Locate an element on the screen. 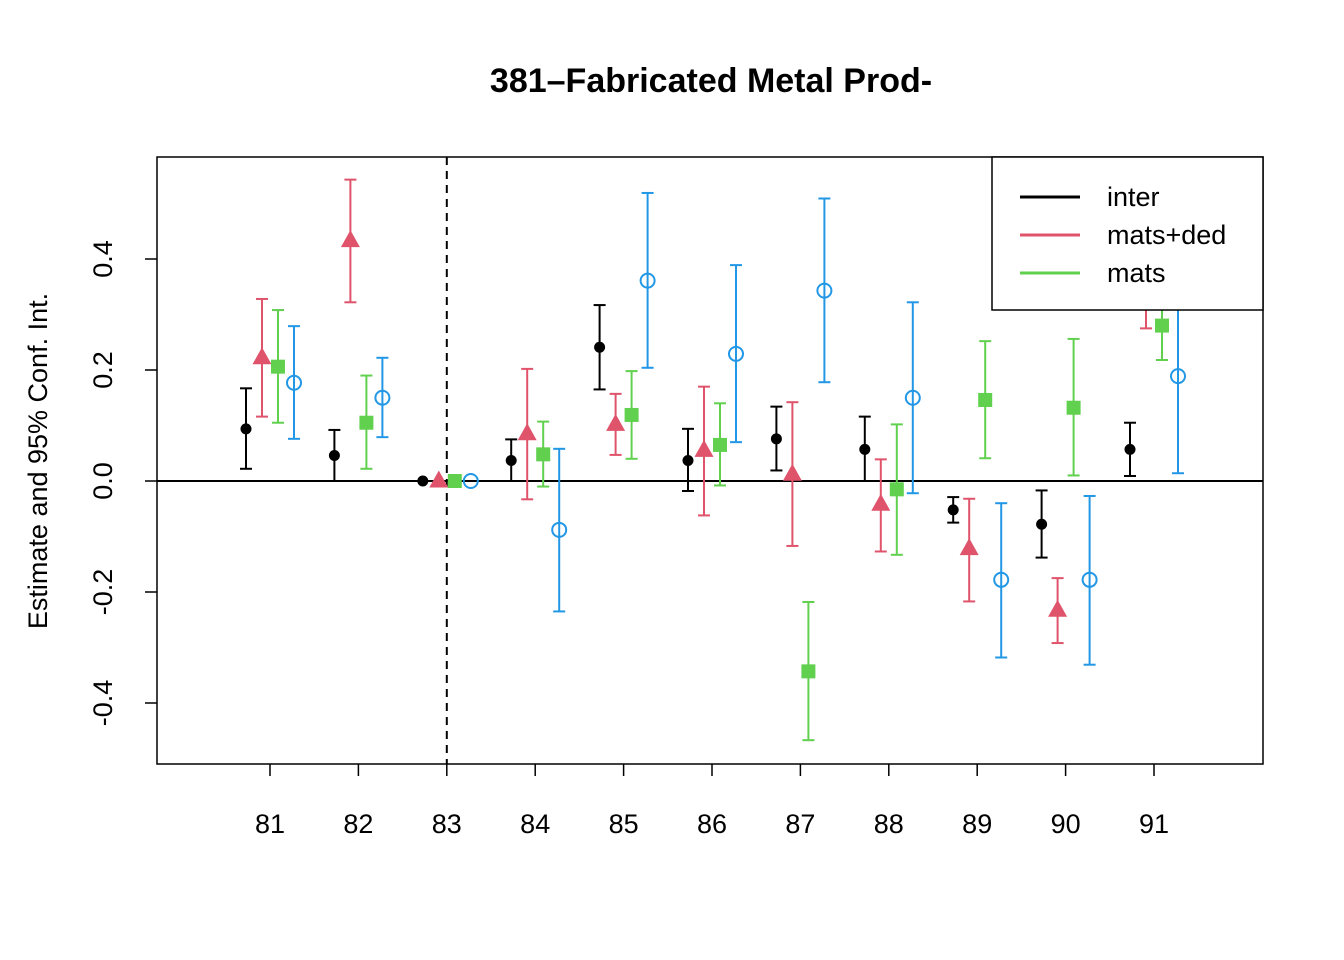 The image size is (1344, 960). legend-label: inter is located at coordinates (1133, 197).